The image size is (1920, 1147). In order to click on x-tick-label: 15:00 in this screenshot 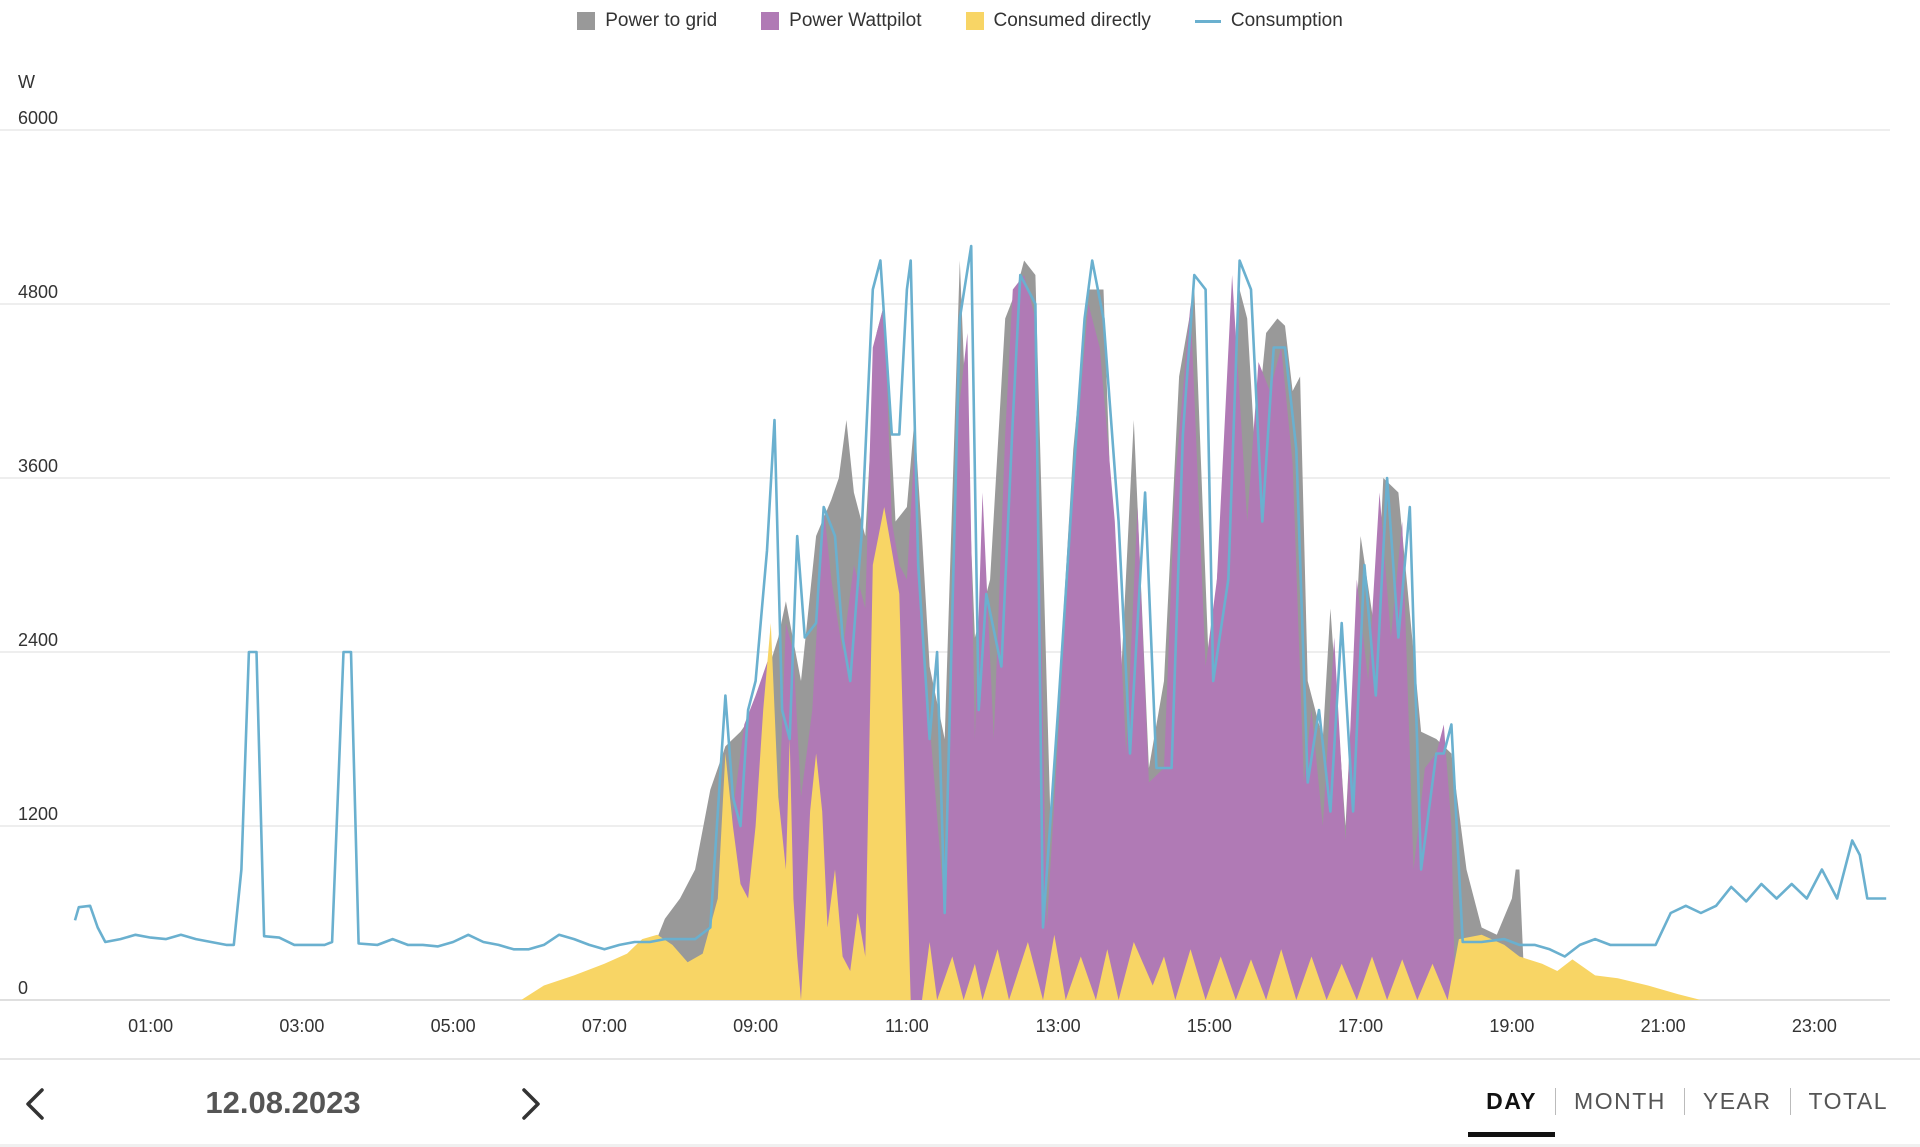, I will do `click(1209, 1026)`.